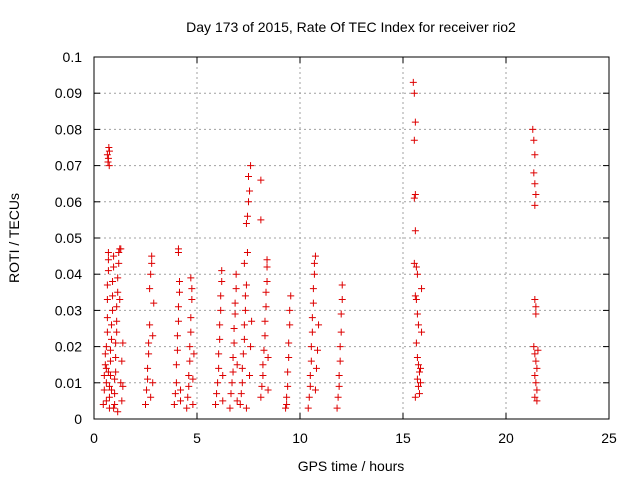  Describe the element at coordinates (94, 438) in the screenshot. I see `x-tick-label: 0` at that location.